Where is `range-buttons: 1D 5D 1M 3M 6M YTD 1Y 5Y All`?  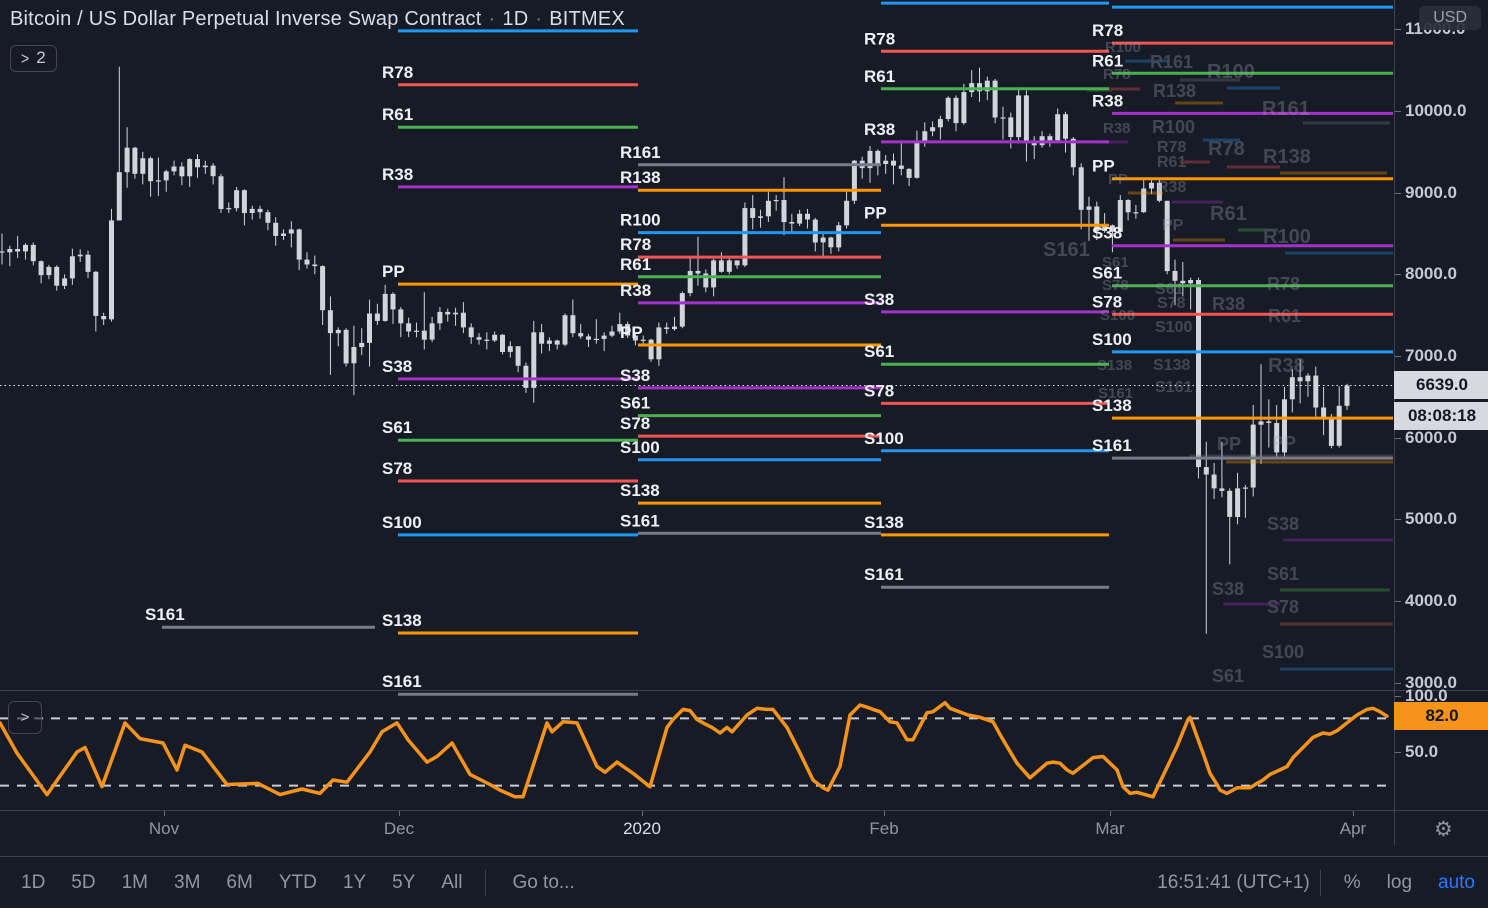 range-buttons: 1D 5D 1M 3M 6M YTD 1Y 5Y All is located at coordinates (241, 883).